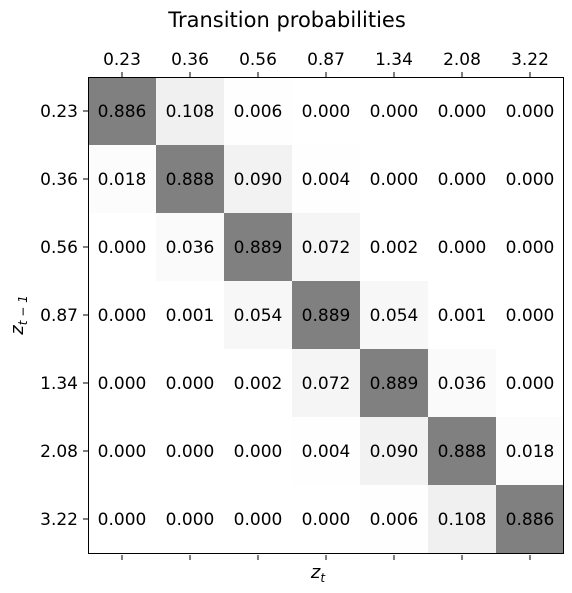 The height and width of the screenshot is (593, 572). What do you see at coordinates (286, 20) in the screenshot?
I see `chart-title: Transition probabilities` at bounding box center [286, 20].